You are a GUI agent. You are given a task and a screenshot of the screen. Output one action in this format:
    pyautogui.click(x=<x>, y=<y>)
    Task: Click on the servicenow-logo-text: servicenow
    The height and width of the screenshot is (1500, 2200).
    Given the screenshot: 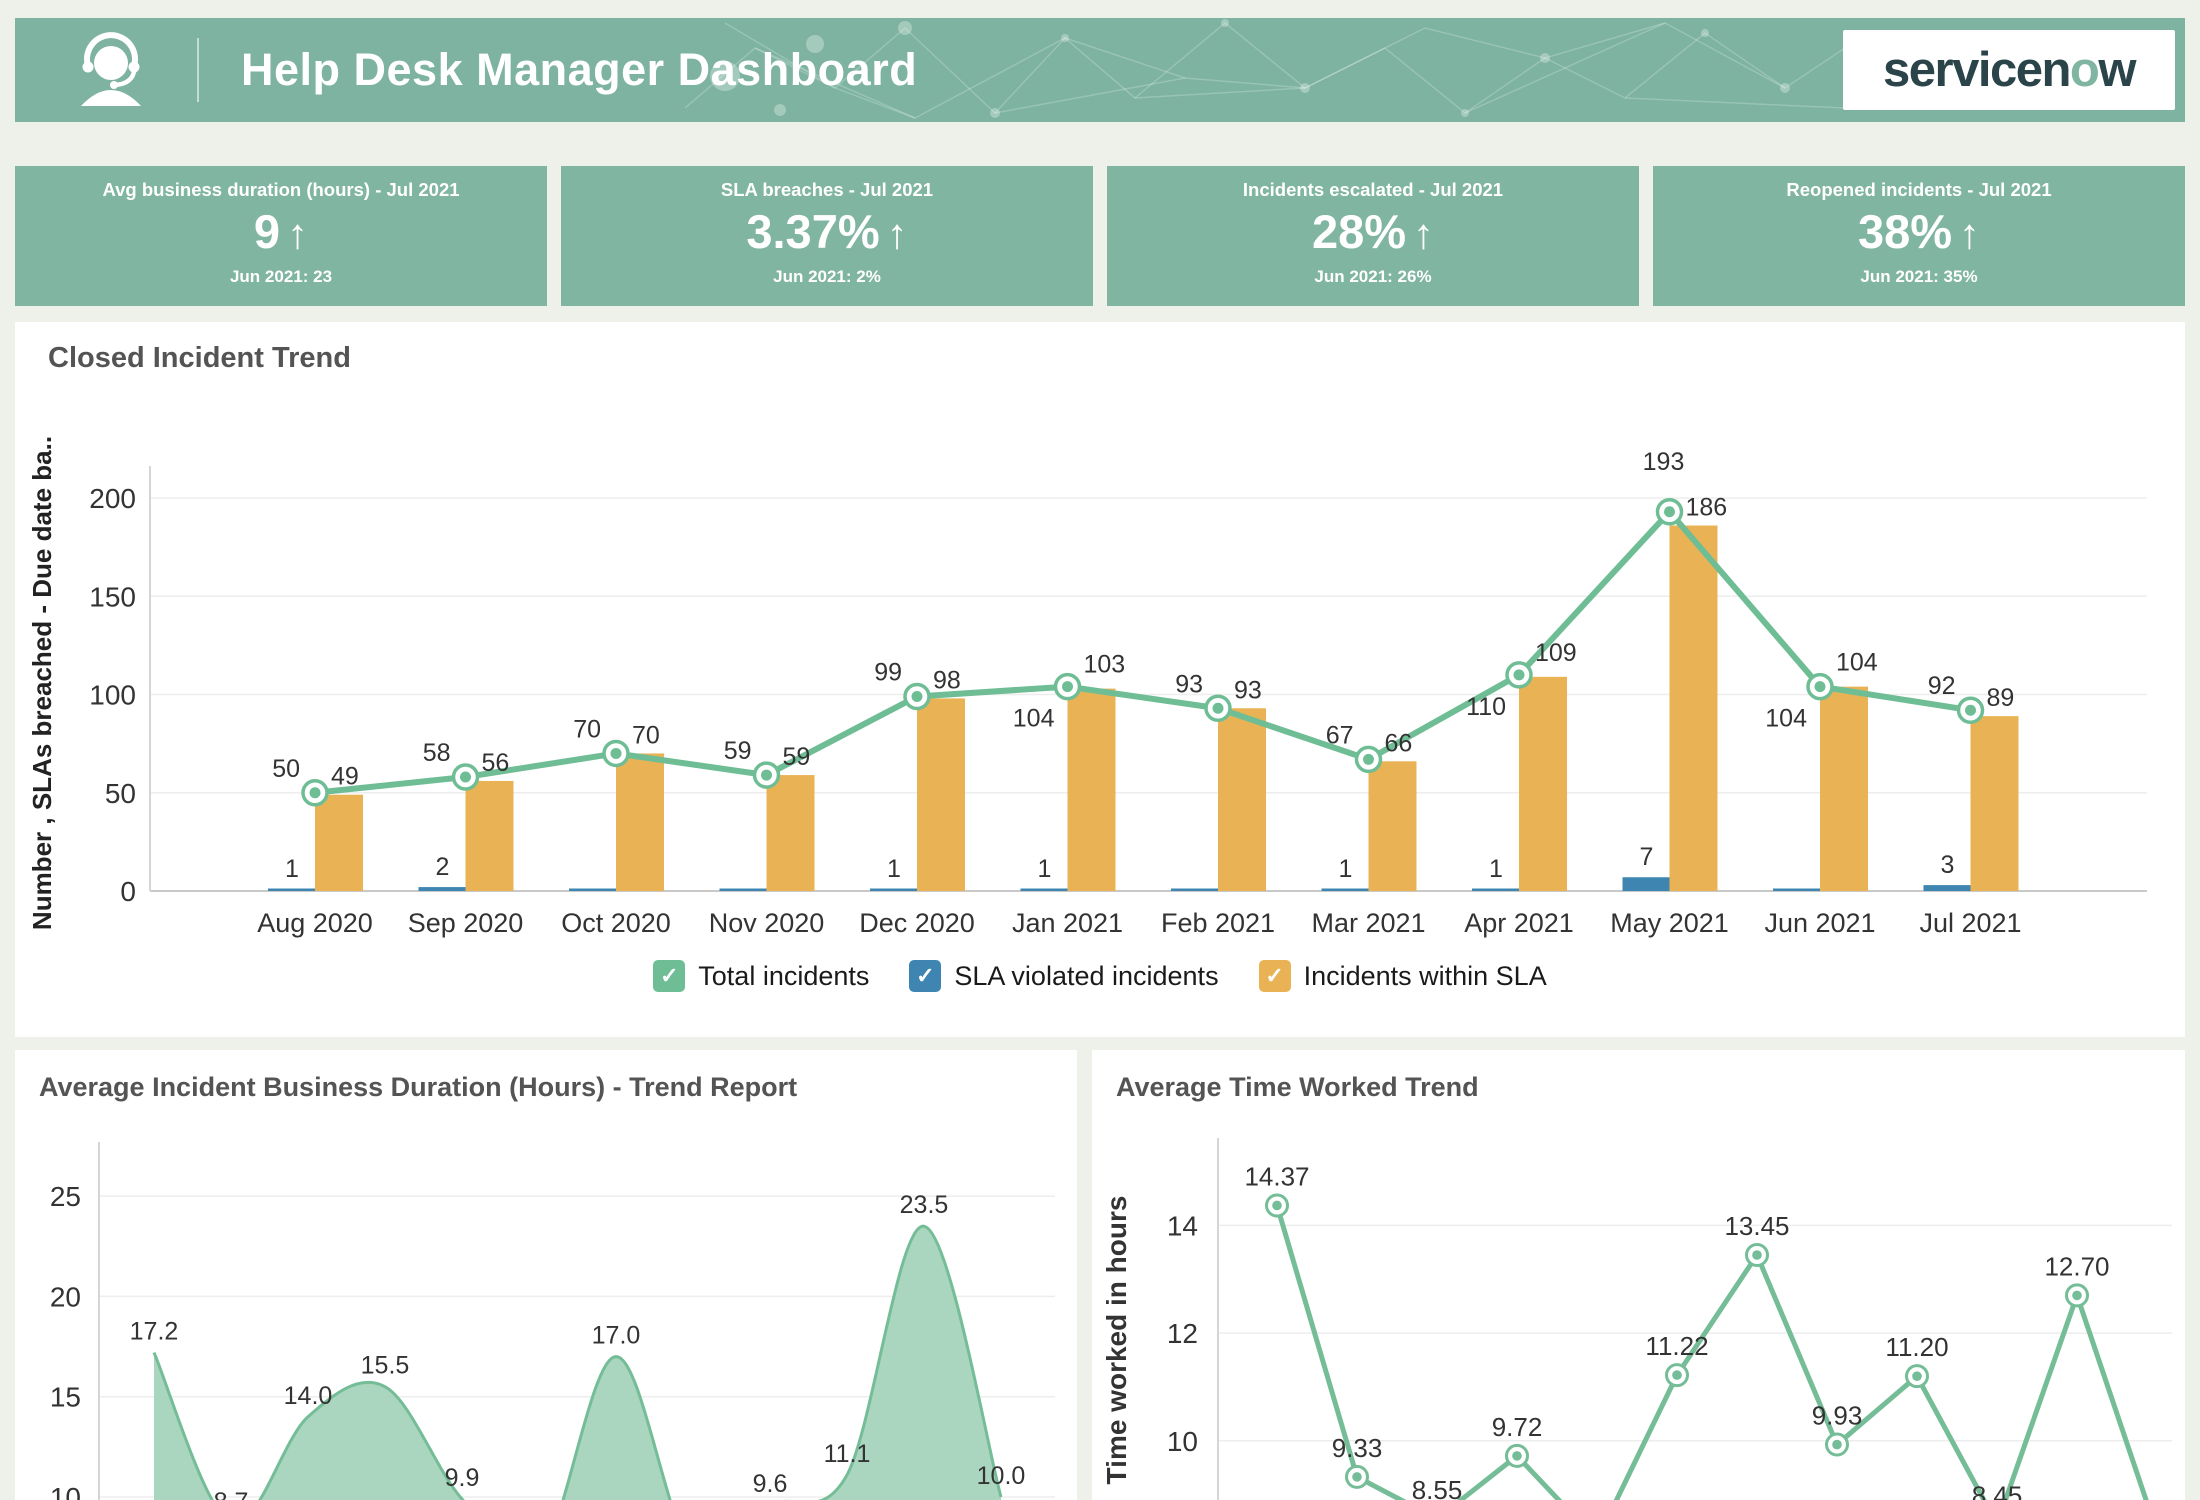 What is the action you would take?
    pyautogui.click(x=2009, y=70)
    